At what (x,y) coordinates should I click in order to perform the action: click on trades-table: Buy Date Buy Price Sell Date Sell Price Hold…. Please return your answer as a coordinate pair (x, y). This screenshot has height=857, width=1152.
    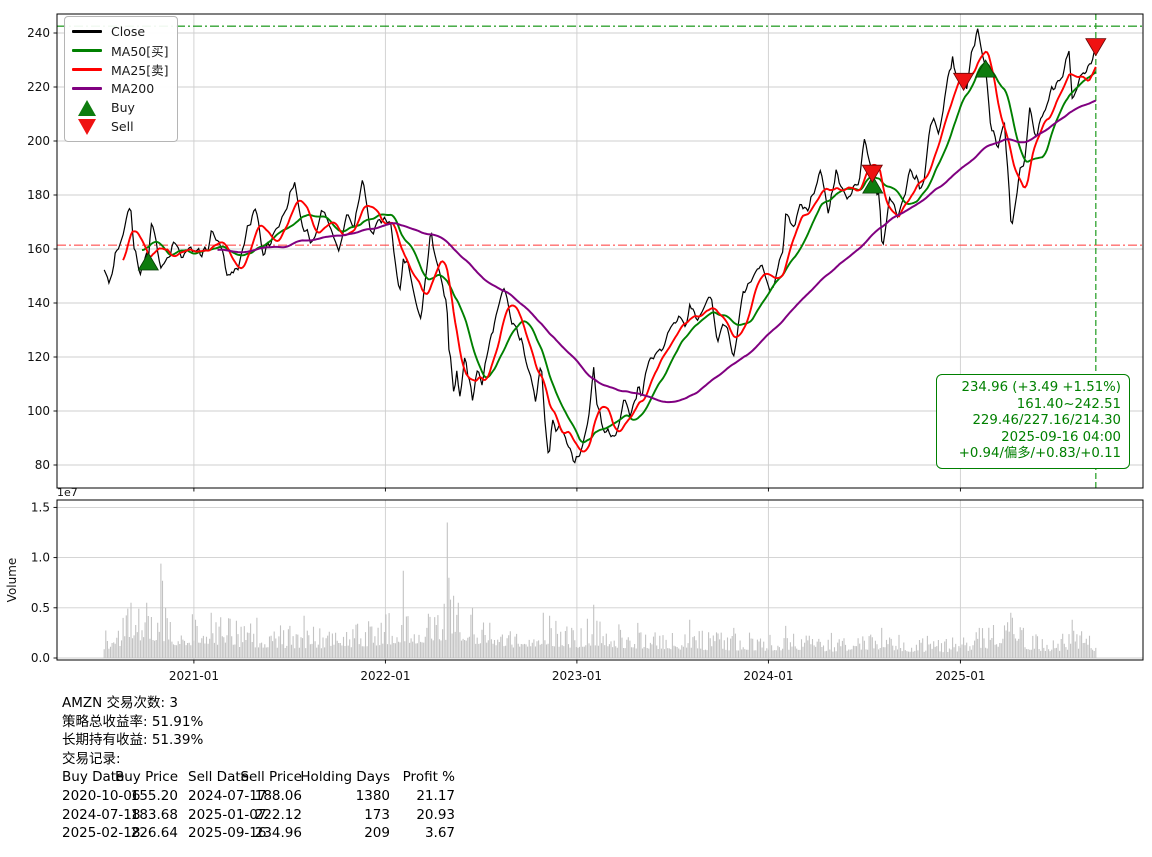
    Looking at the image, I should click on (258, 805).